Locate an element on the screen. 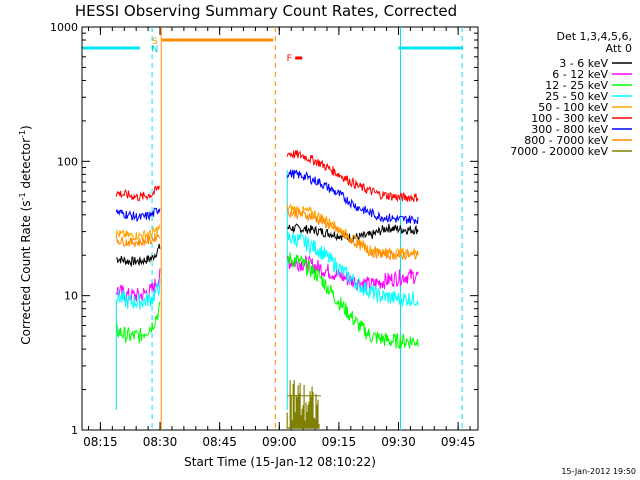  y-tick-label: 1000 is located at coordinates (64, 27).